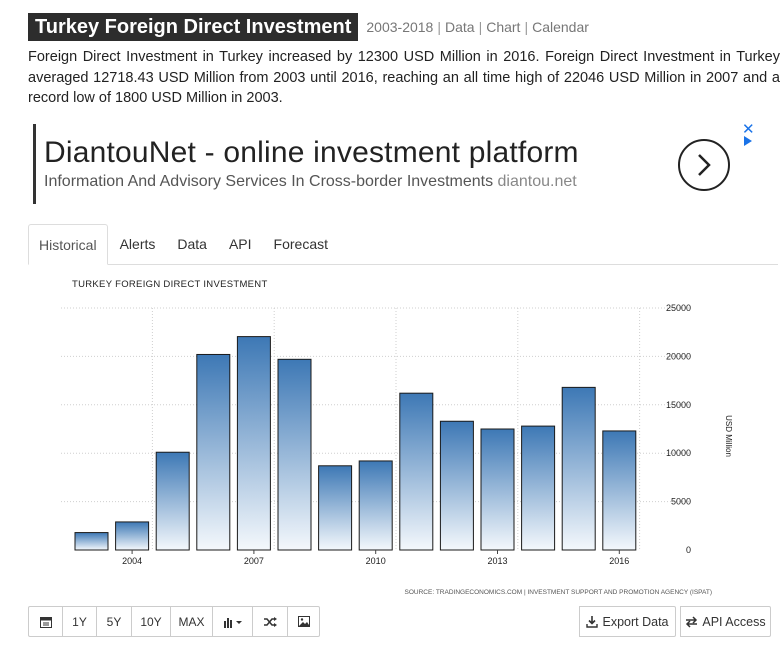 This screenshot has height=656, width=782. What do you see at coordinates (403, 244) in the screenshot?
I see `tab-bar: Historical Alerts Data API Forecast` at bounding box center [403, 244].